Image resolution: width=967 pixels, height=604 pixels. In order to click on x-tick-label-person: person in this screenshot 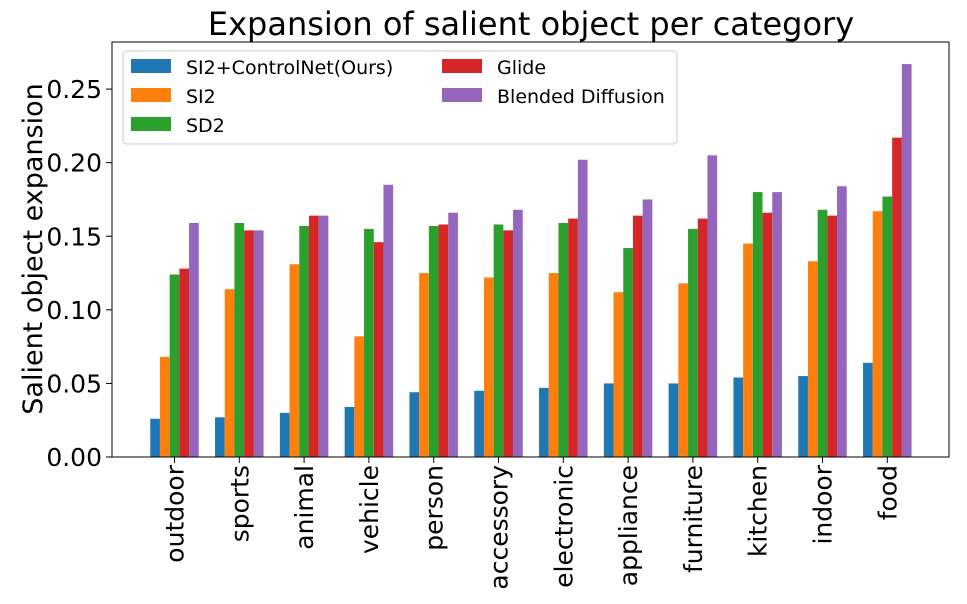, I will do `click(434, 508)`.